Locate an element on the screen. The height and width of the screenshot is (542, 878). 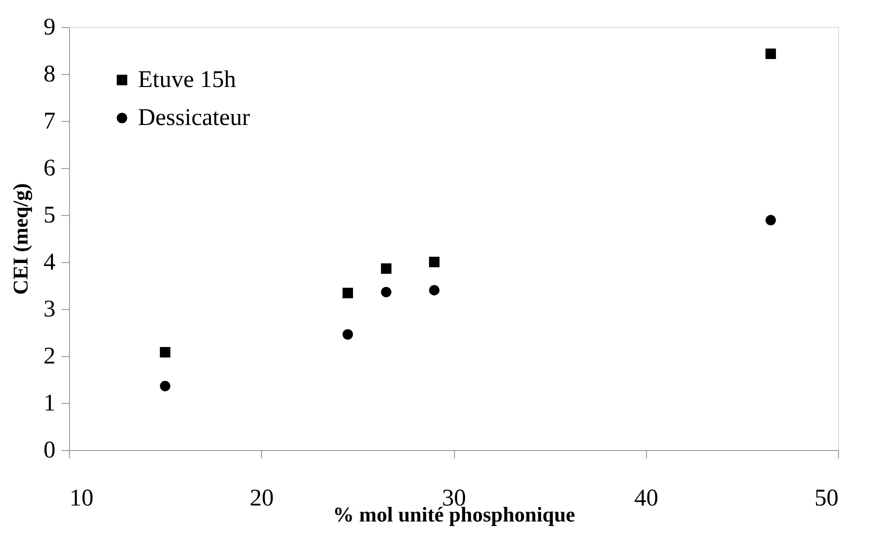
x-tick-label: 10 is located at coordinates (82, 499).